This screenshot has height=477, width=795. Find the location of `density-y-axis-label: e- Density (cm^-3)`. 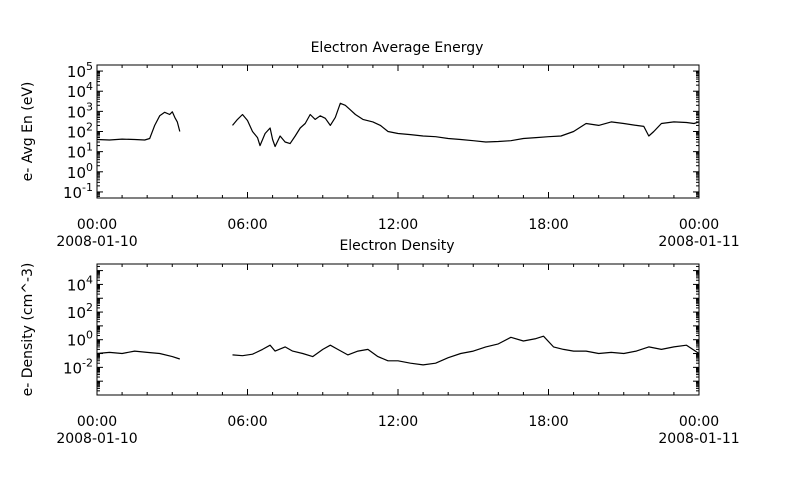

density-y-axis-label: e- Density (cm^-3) is located at coordinates (28, 330).